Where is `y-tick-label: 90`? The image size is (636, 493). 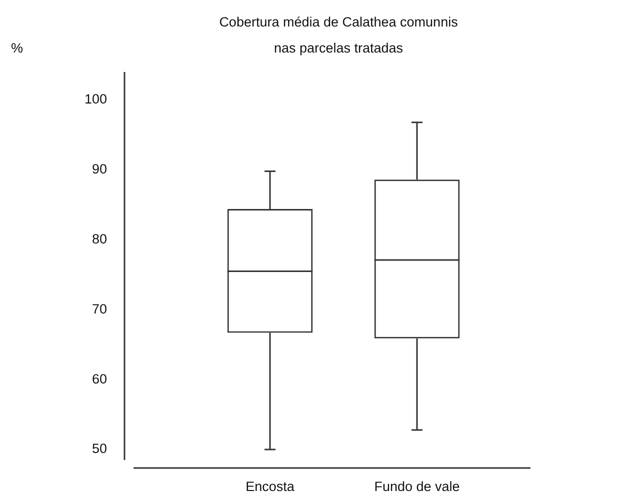
y-tick-label: 90 is located at coordinates (99, 169).